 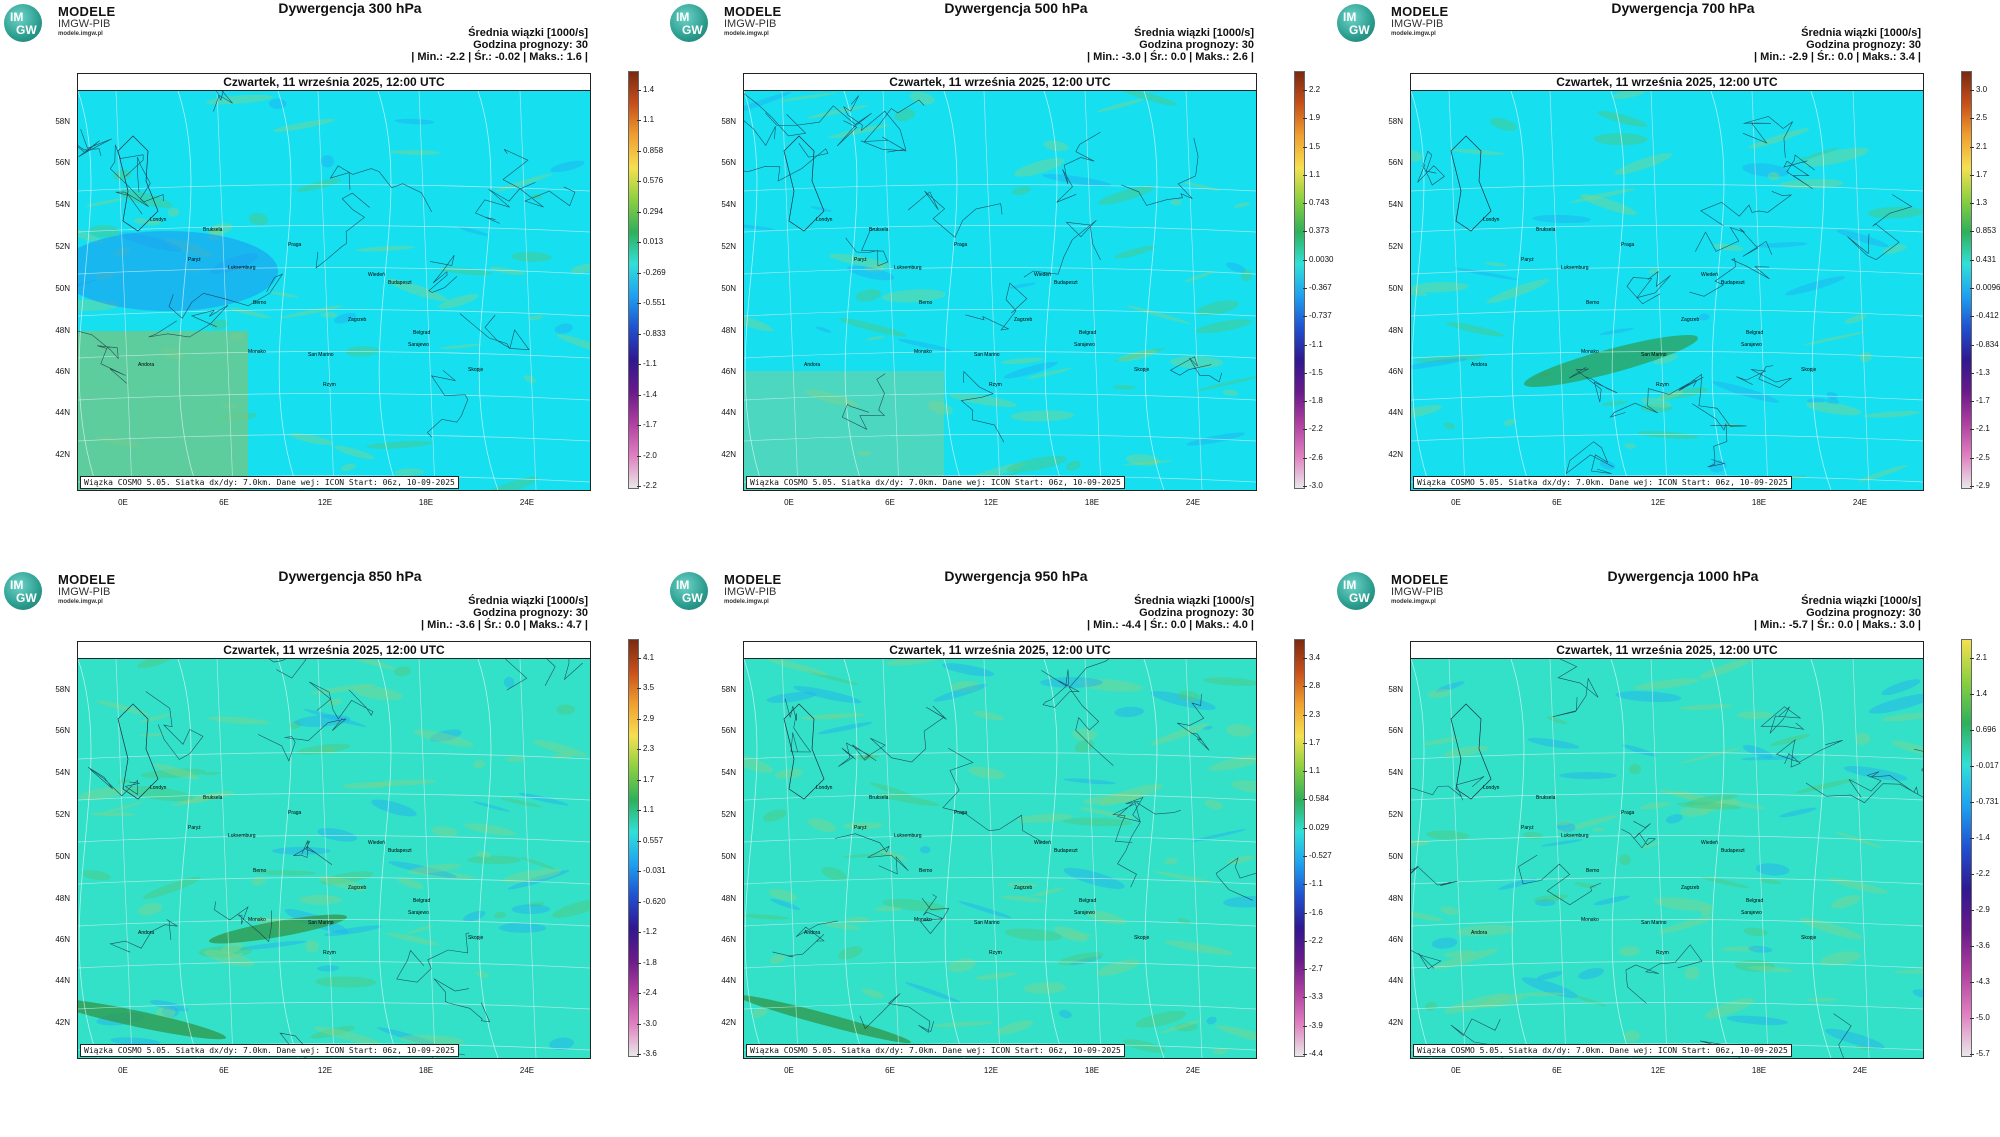 I want to click on colorbar-tick: 2.1, so click(x=1978, y=146).